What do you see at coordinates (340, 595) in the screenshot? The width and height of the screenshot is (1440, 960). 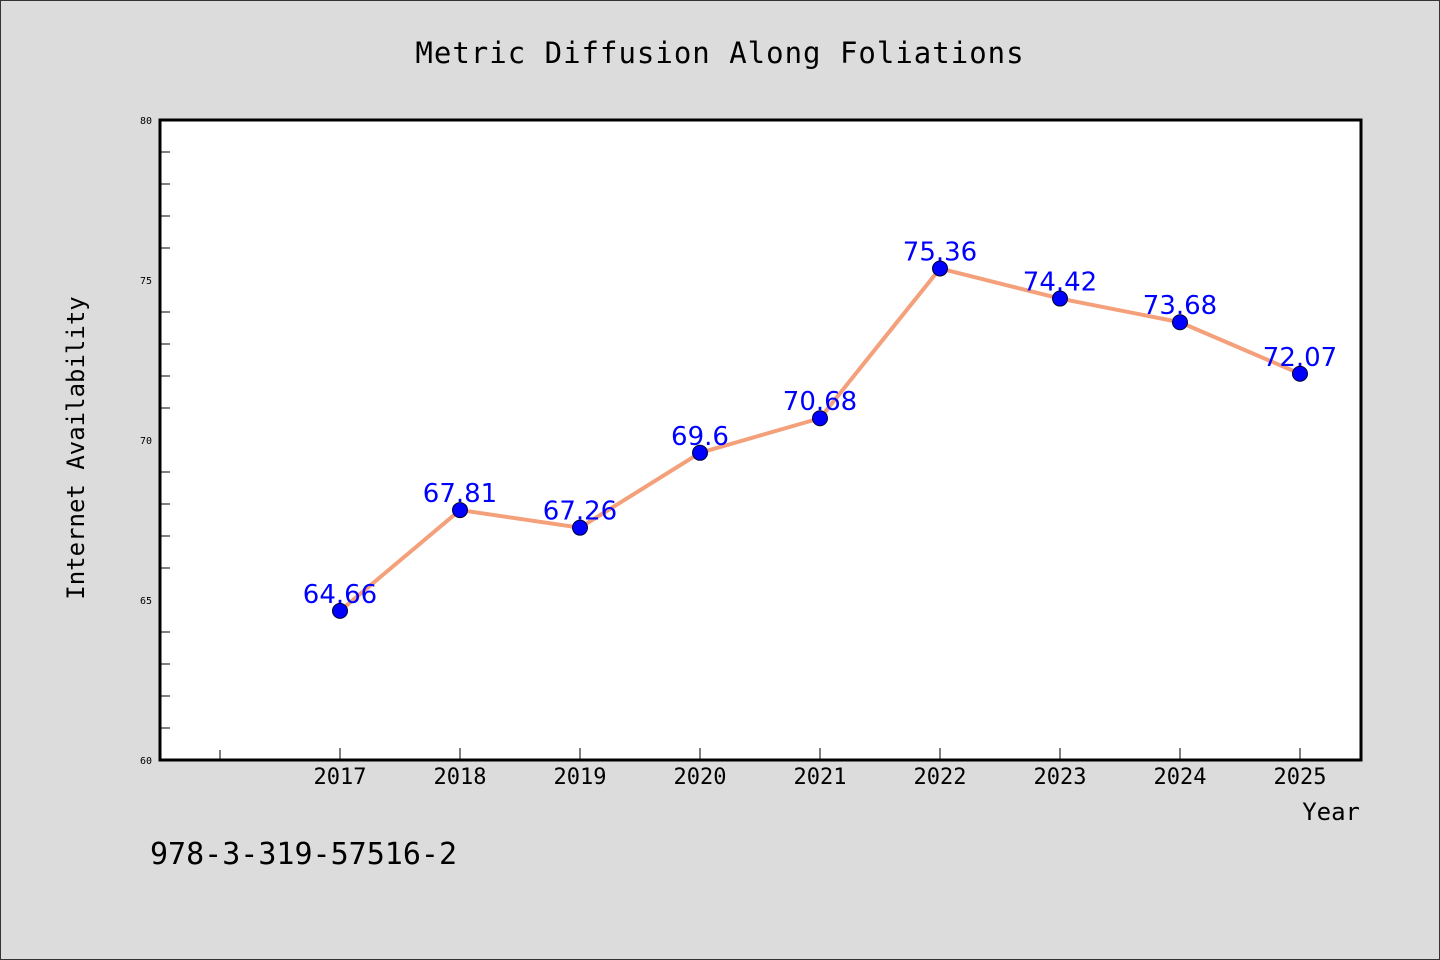 I see `data-label: 64.66` at bounding box center [340, 595].